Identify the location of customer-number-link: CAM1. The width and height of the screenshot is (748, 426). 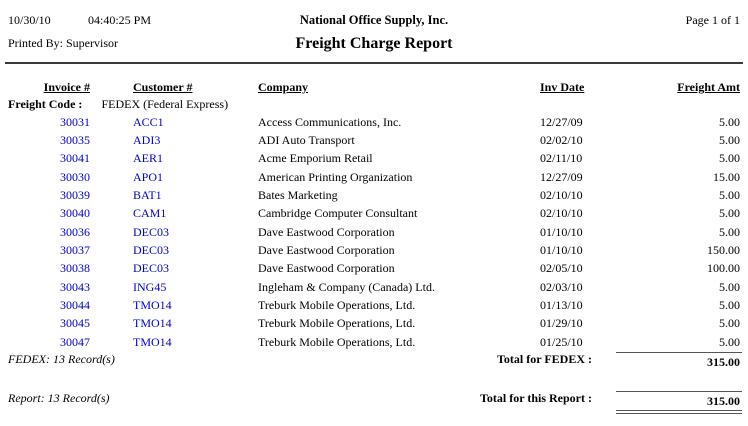
(150, 213).